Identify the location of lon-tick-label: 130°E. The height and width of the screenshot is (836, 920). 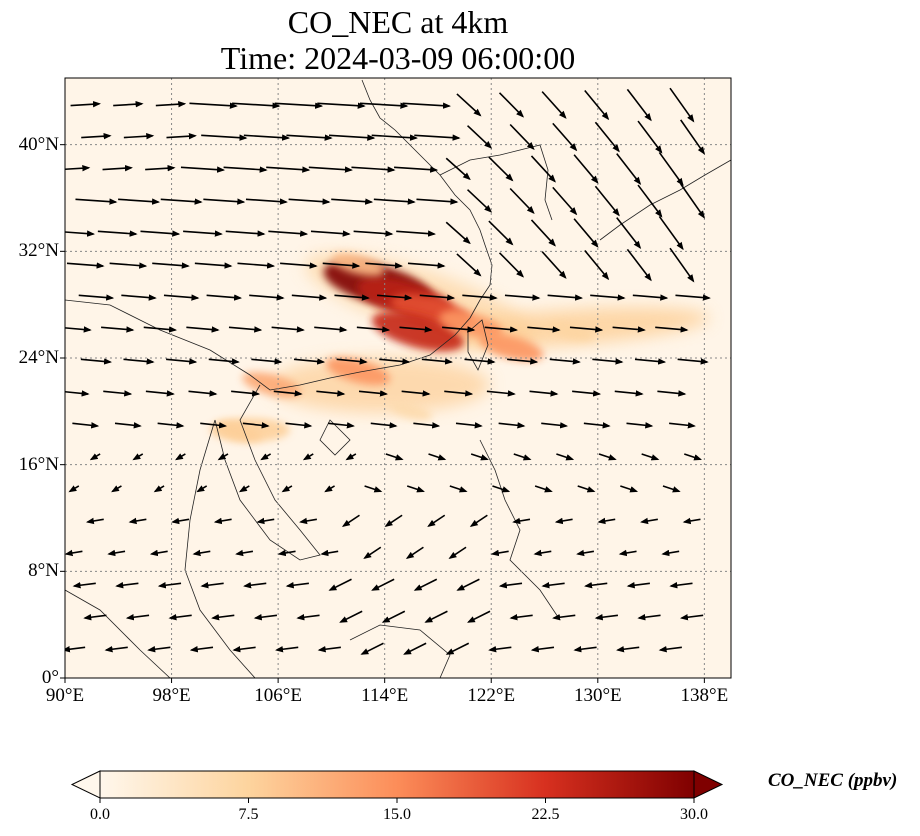
(597, 695).